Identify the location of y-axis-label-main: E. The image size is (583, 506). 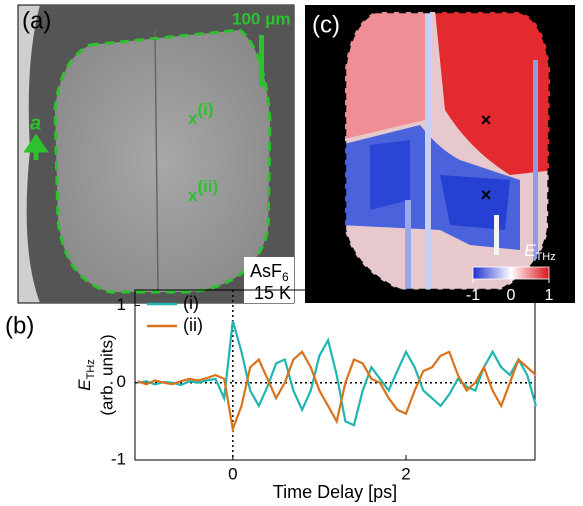
(84, 385).